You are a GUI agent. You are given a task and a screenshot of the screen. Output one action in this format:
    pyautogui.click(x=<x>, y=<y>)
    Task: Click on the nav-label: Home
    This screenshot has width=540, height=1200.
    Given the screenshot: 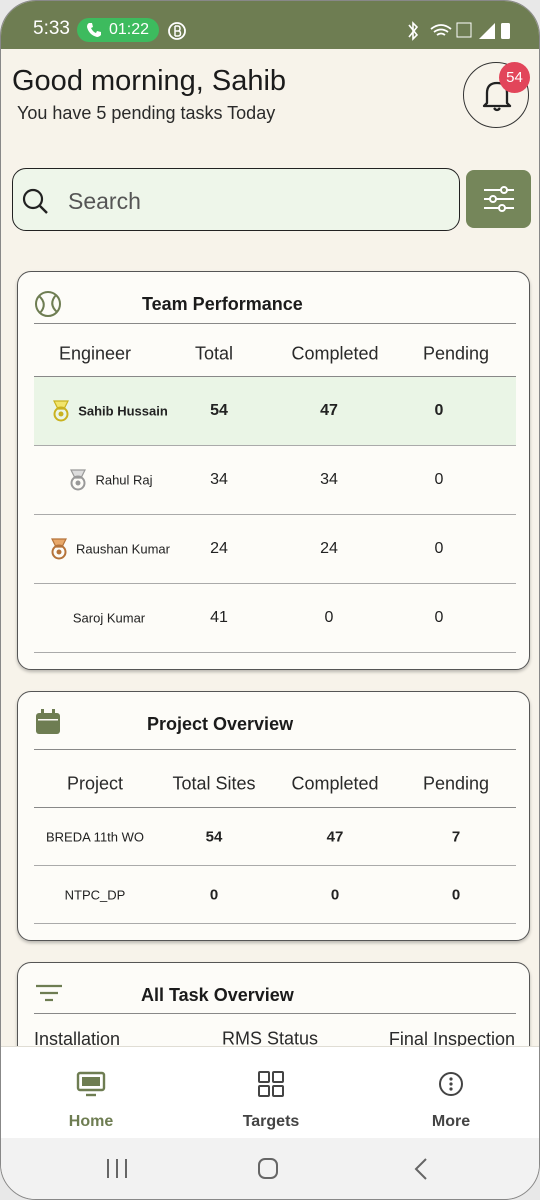 What is the action you would take?
    pyautogui.click(x=91, y=1121)
    